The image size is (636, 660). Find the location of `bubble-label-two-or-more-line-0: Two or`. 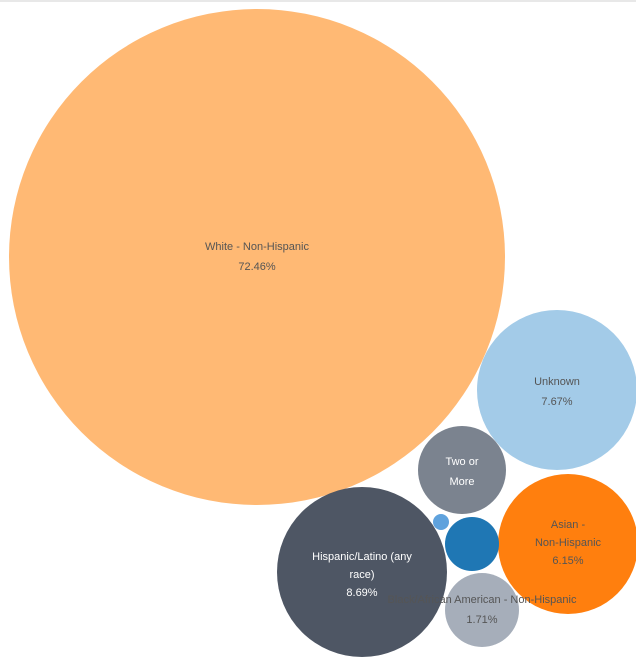

bubble-label-two-or-more-line-0: Two or is located at coordinates (461, 462).